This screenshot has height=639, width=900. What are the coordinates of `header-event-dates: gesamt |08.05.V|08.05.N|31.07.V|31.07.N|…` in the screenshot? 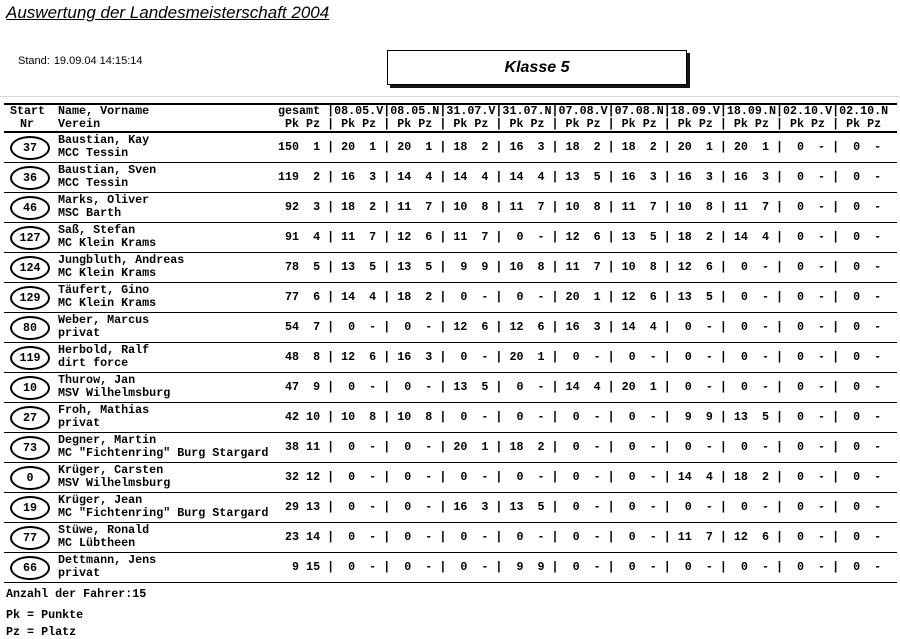 It's located at (583, 111).